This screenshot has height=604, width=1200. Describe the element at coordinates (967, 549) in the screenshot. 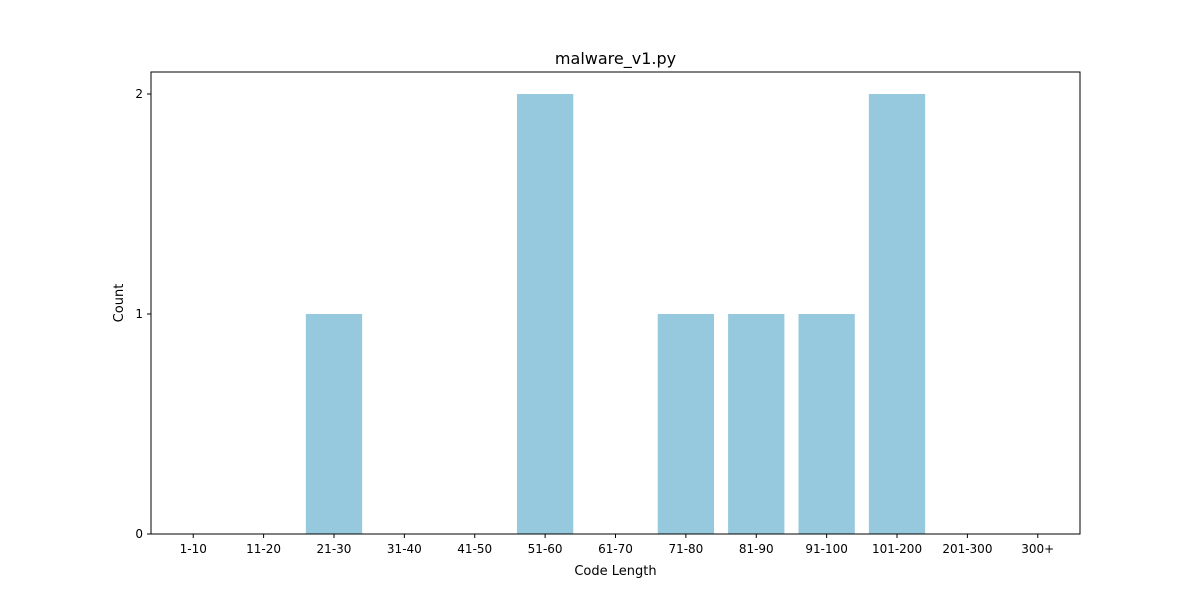

I see `x-tick-label: 201-300` at that location.